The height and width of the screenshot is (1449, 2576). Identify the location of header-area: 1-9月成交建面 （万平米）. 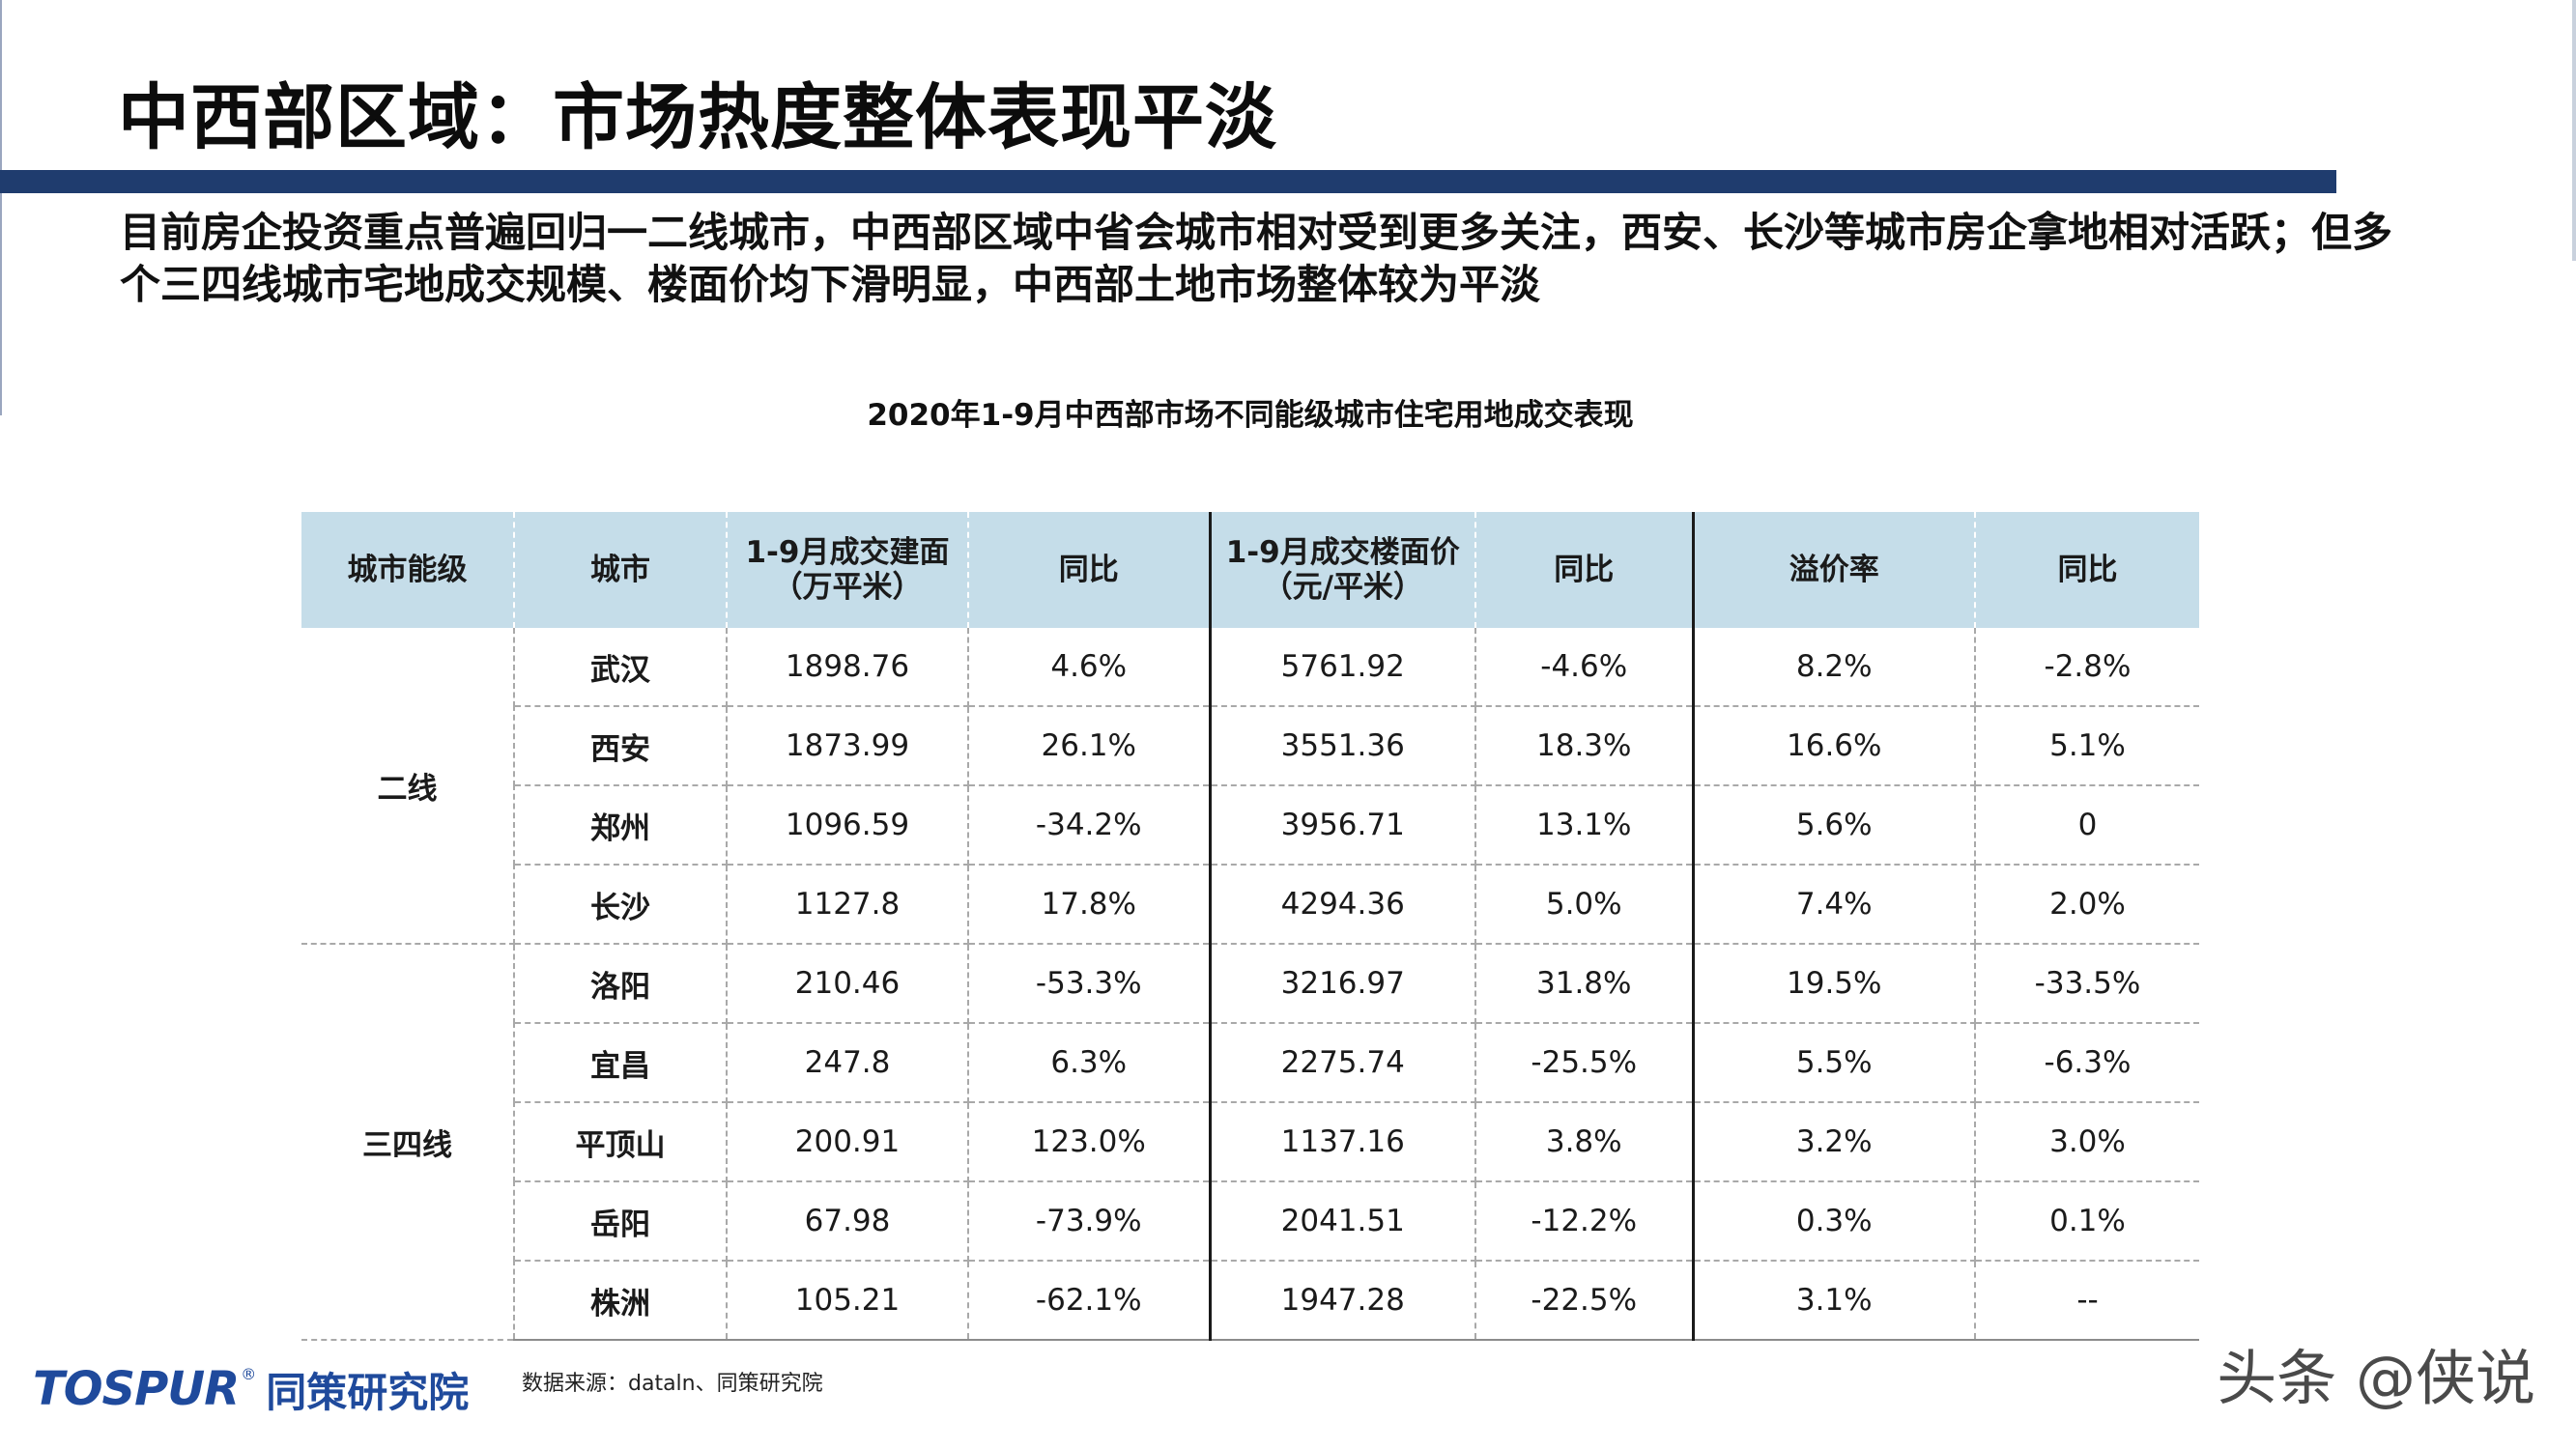
(848, 570).